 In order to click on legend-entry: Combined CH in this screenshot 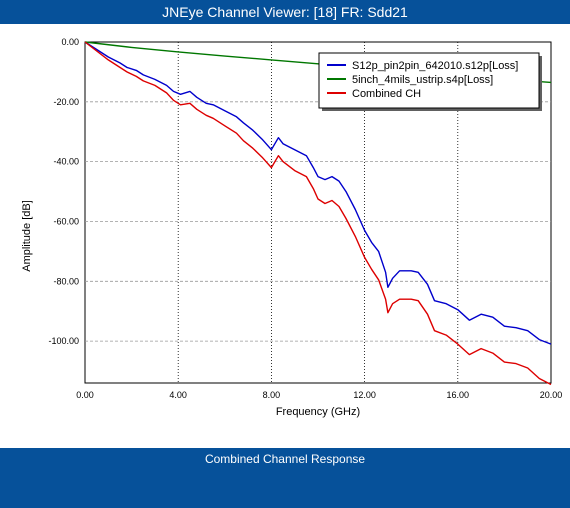, I will do `click(386, 94)`.